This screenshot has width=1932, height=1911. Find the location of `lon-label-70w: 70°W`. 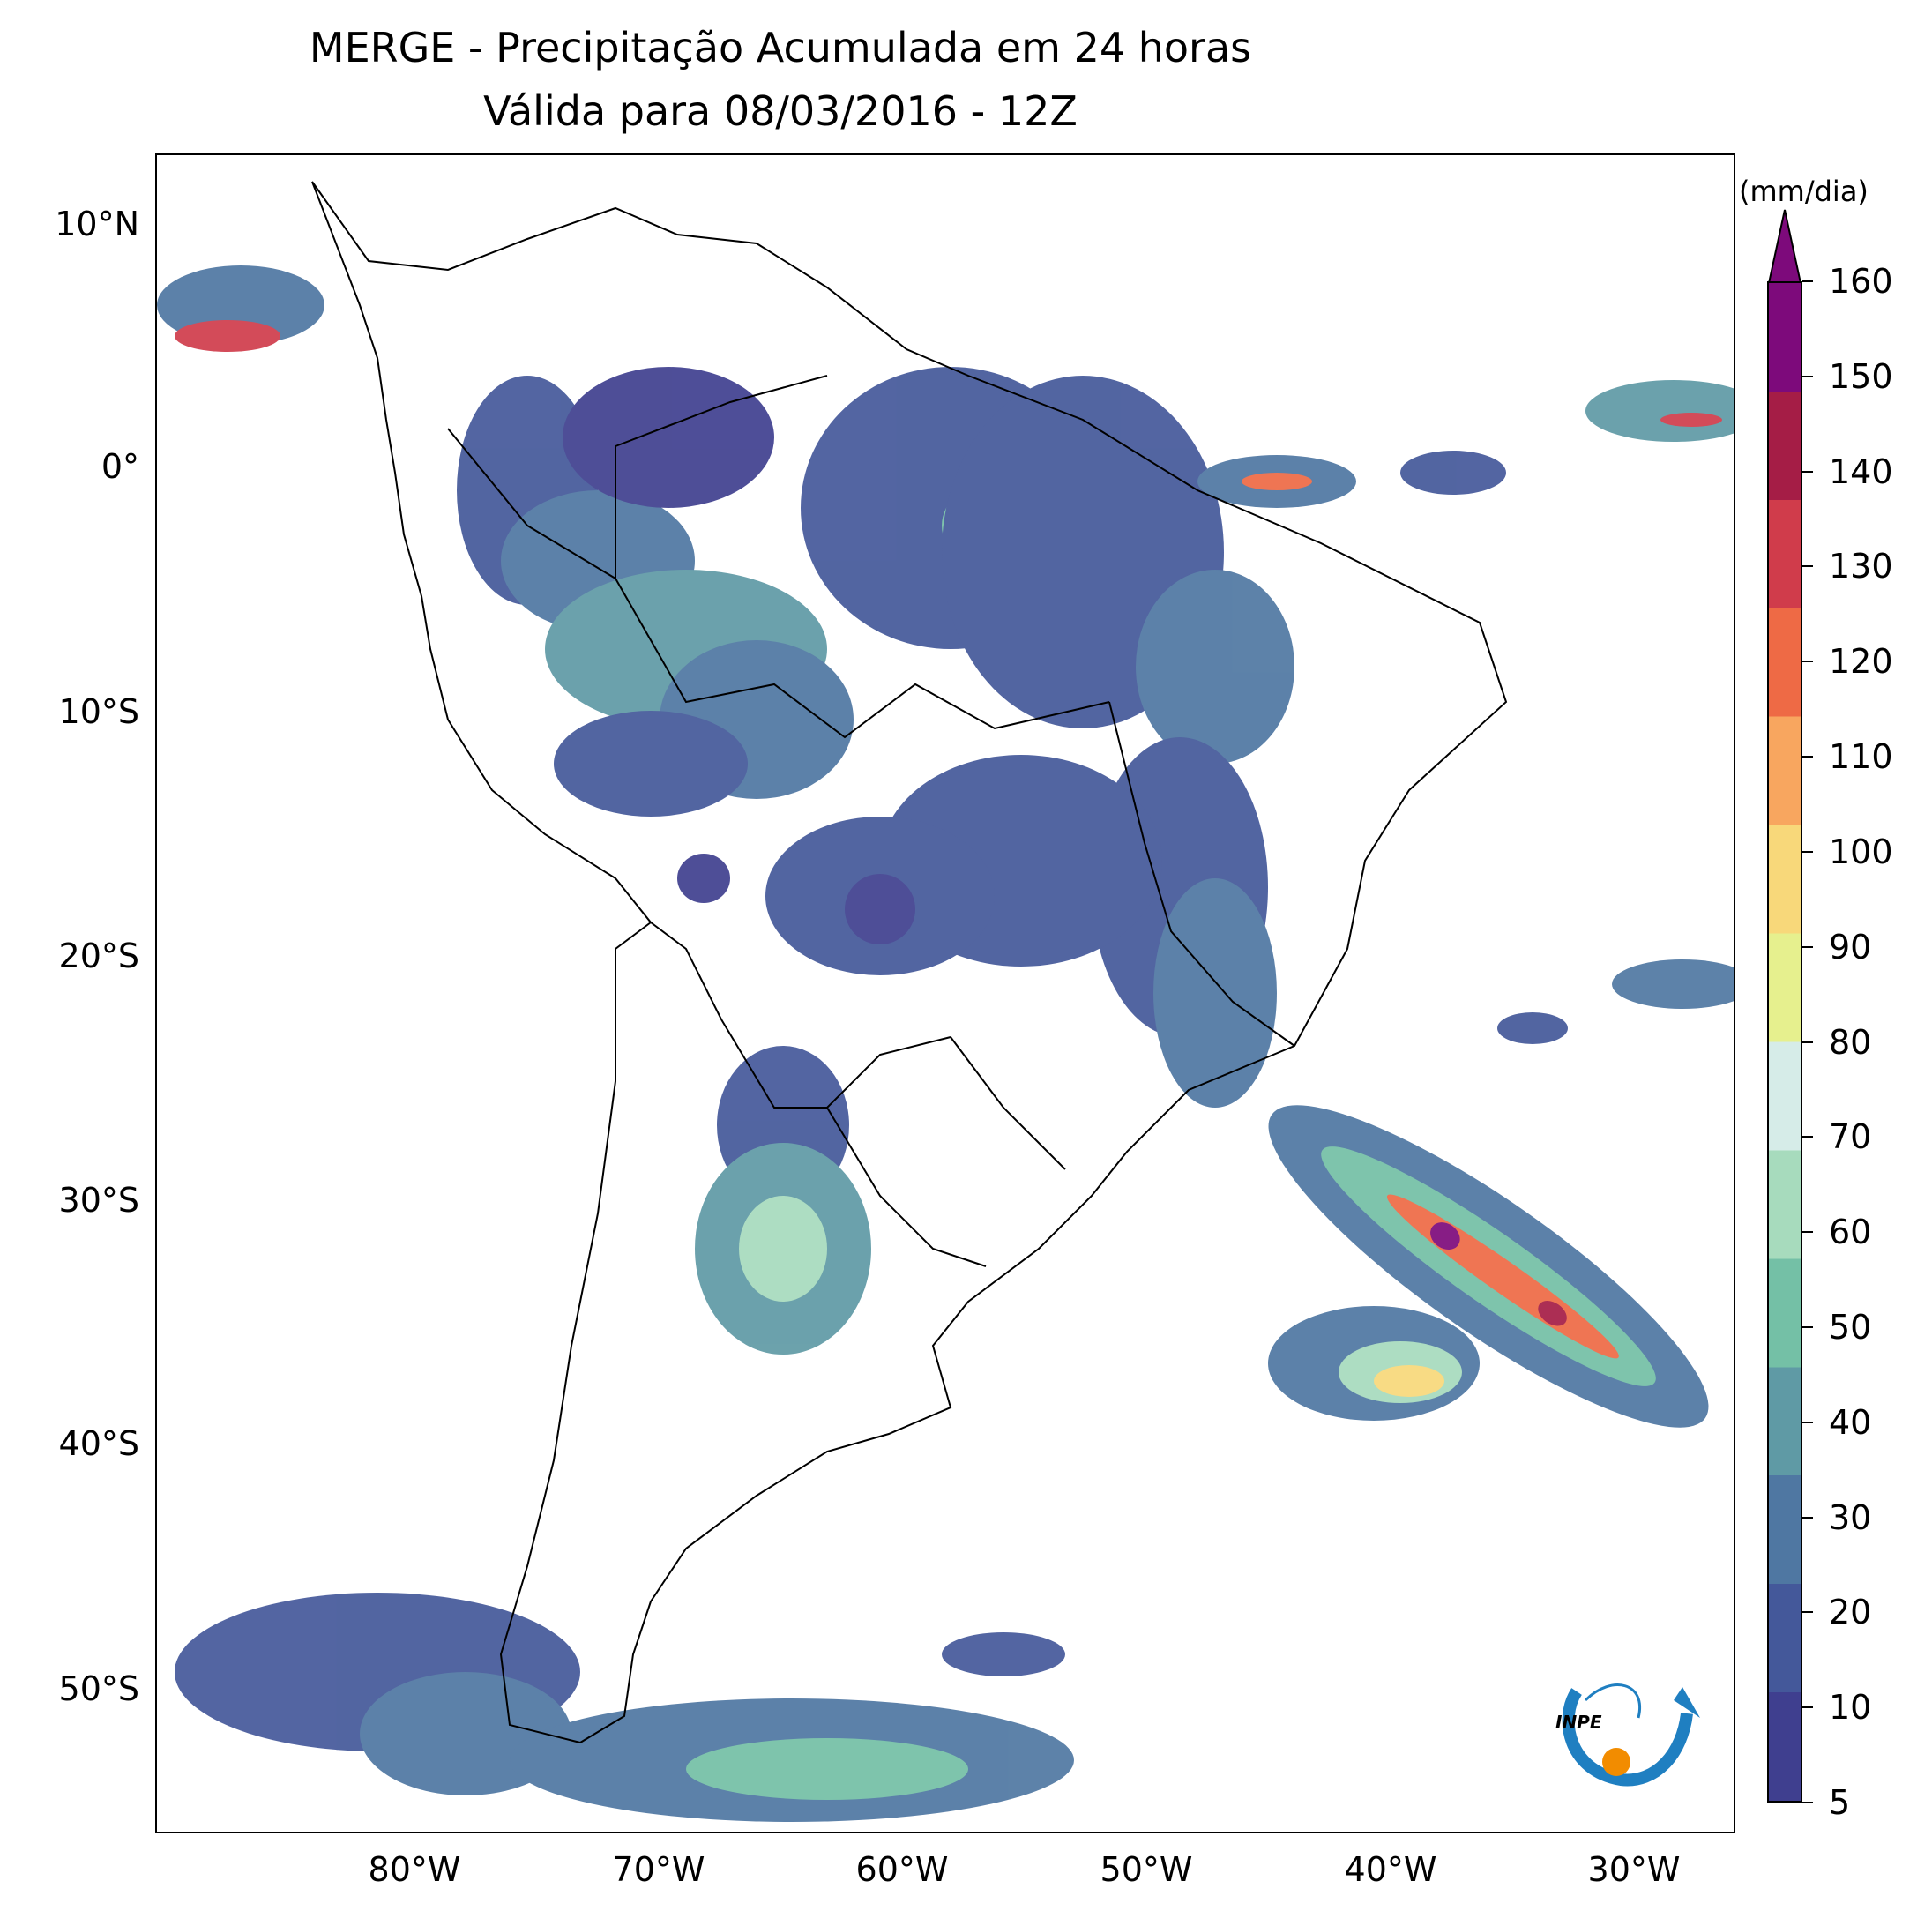

lon-label-70w: 70°W is located at coordinates (658, 1870).